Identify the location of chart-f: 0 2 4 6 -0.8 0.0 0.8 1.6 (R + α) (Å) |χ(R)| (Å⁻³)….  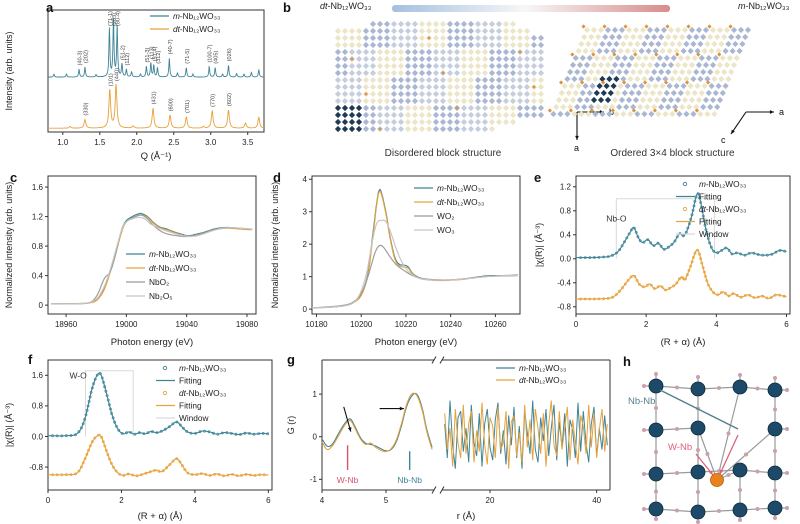
(138, 440).